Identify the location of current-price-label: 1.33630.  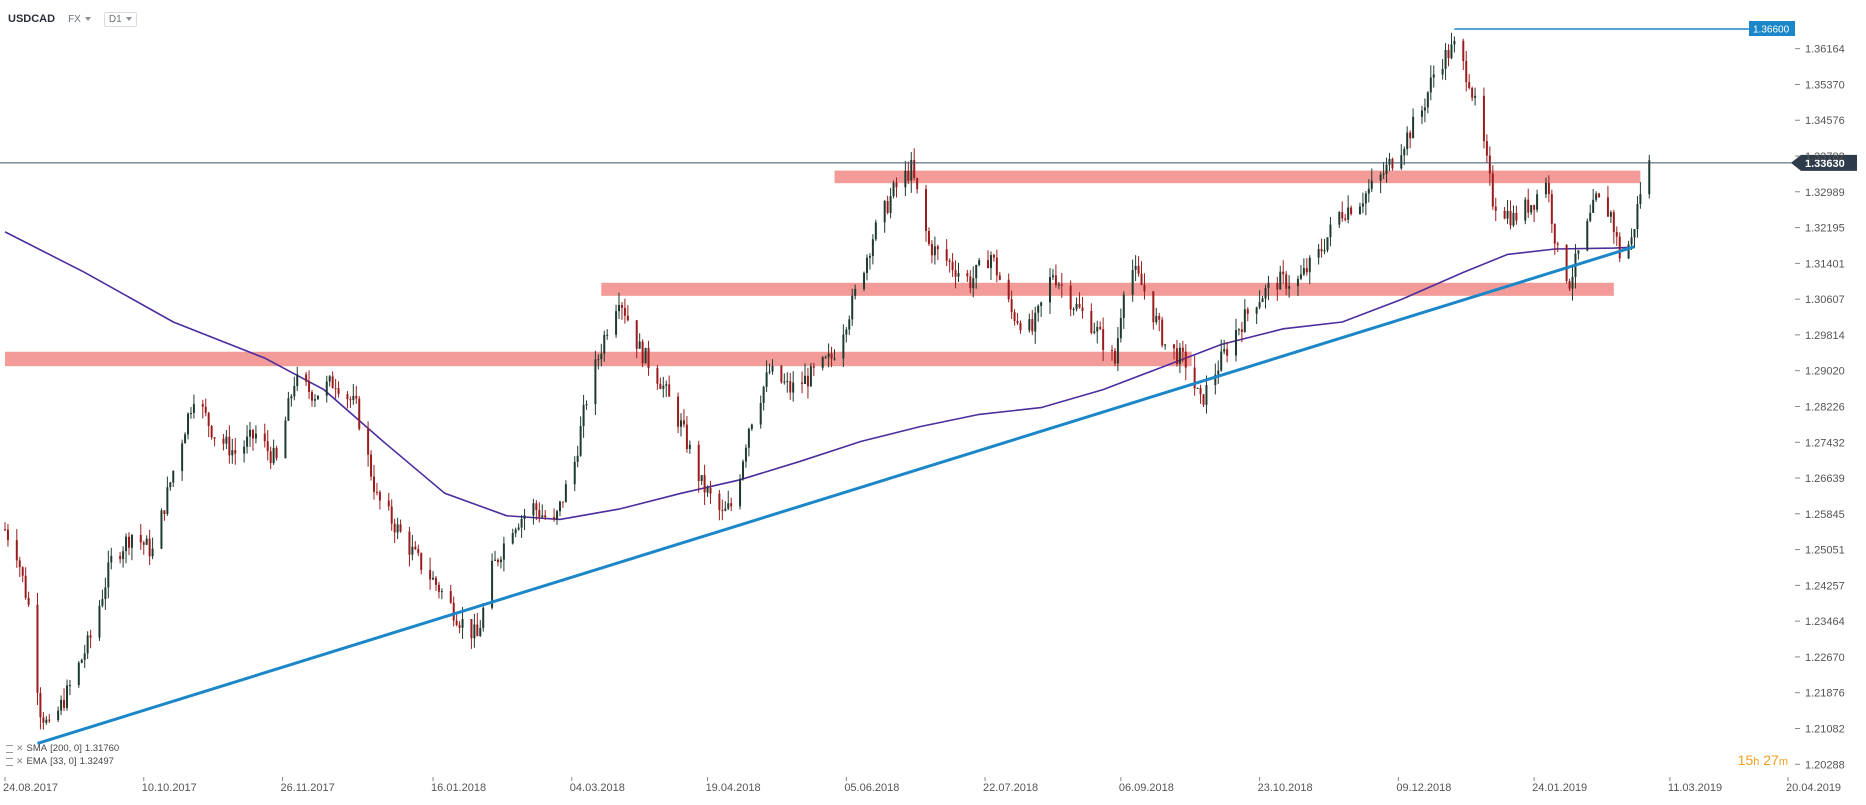
(1825, 164).